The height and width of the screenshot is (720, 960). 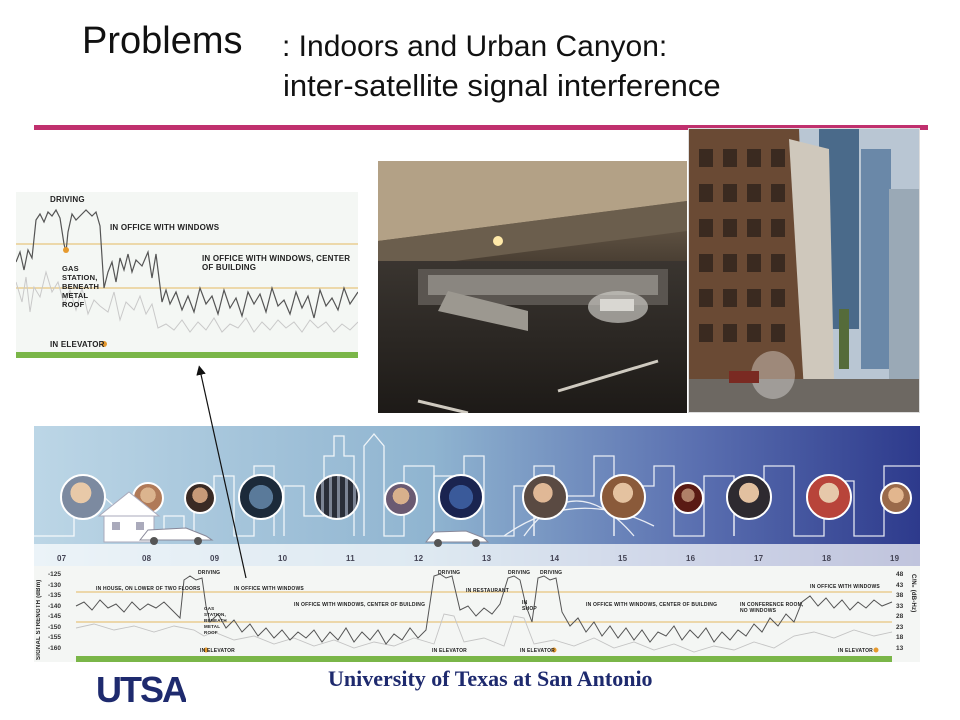 I want to click on label-driving-4: DRIVING, so click(x=551, y=573).